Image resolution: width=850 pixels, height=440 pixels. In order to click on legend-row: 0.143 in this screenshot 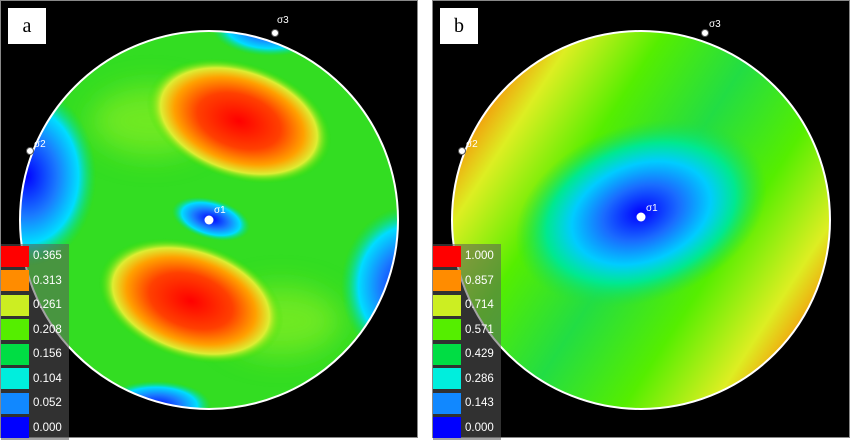, I will do `click(467, 403)`.